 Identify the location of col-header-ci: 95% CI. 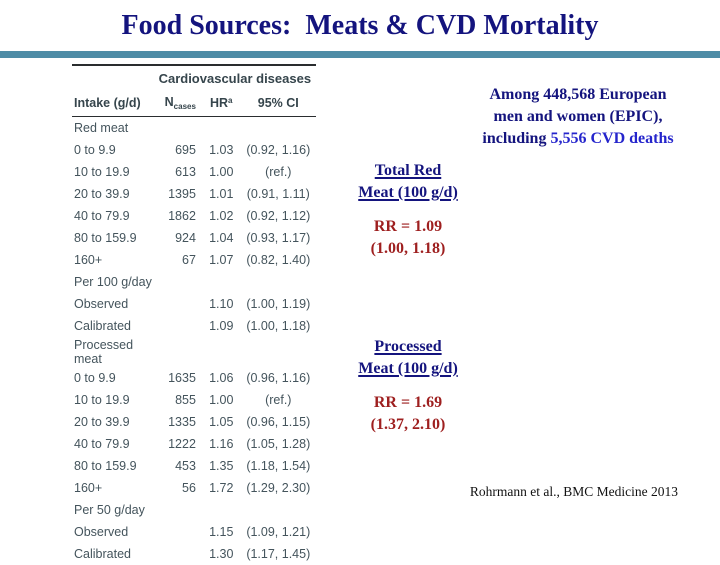
(278, 103).